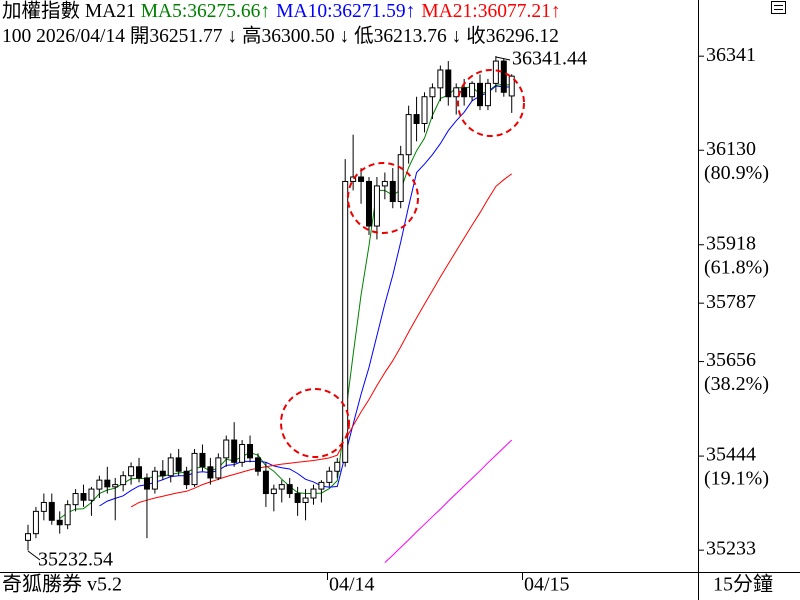 The width and height of the screenshot is (800, 600). I want to click on low-annotation: 35232.54, so click(75, 560).